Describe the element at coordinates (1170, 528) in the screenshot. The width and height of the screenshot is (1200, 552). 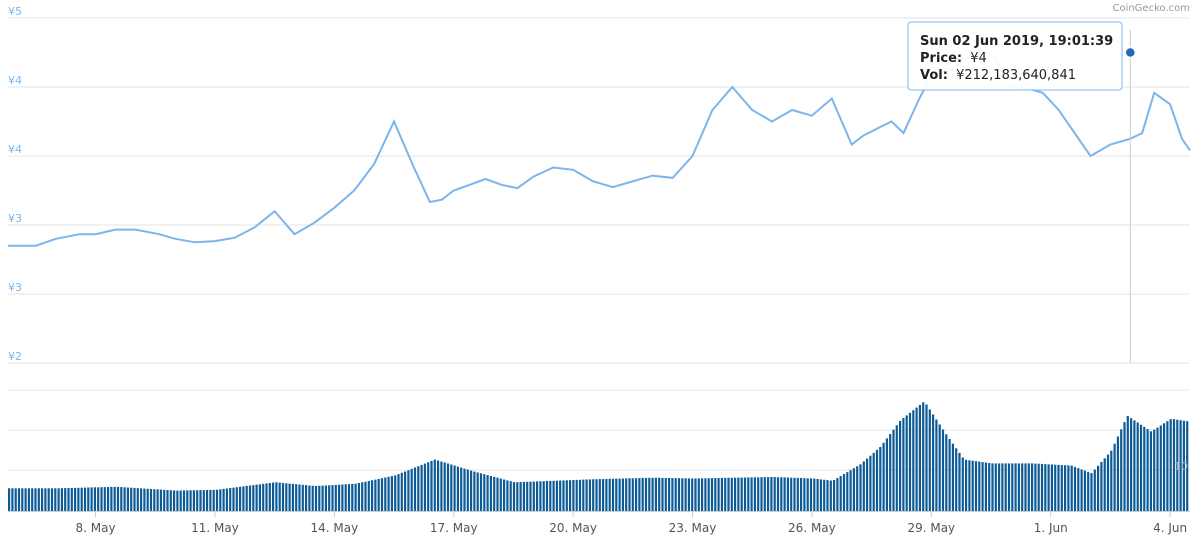
I see `x-tick-label: 4. Jun` at that location.